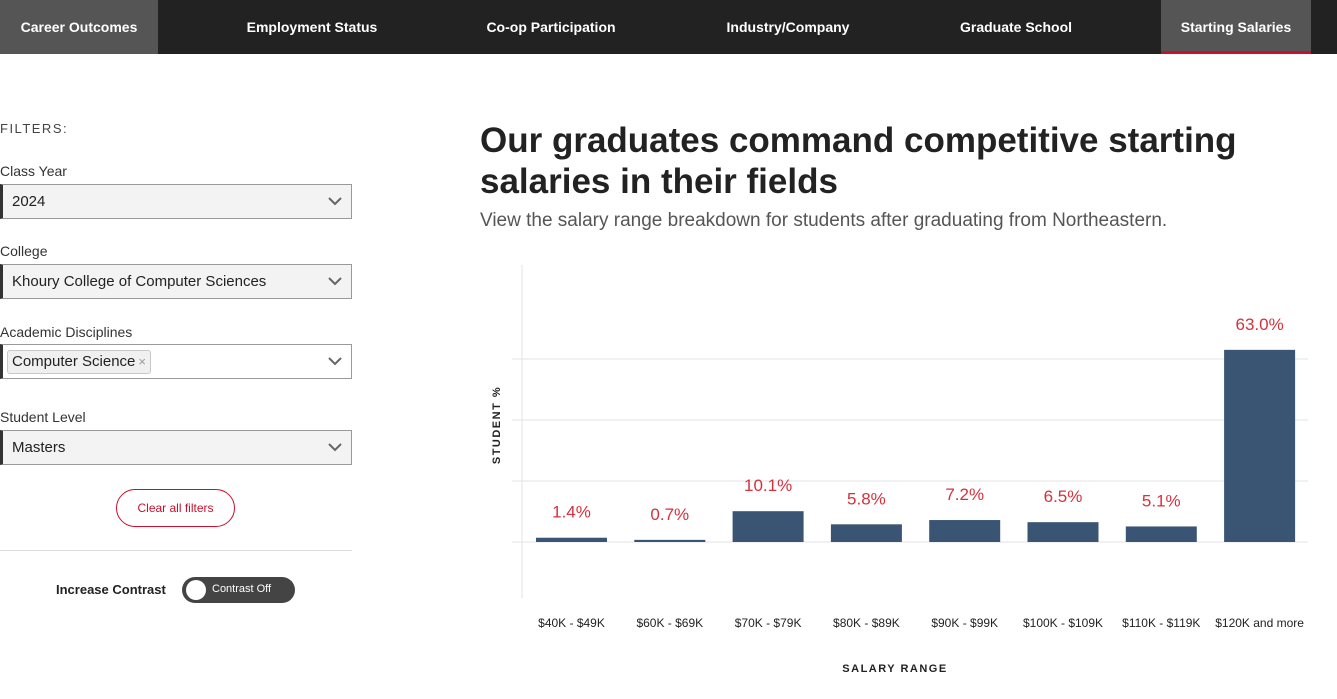 The image size is (1337, 699). Describe the element at coordinates (1016, 27) in the screenshot. I see `tab-graduate-school: Graduate School` at that location.